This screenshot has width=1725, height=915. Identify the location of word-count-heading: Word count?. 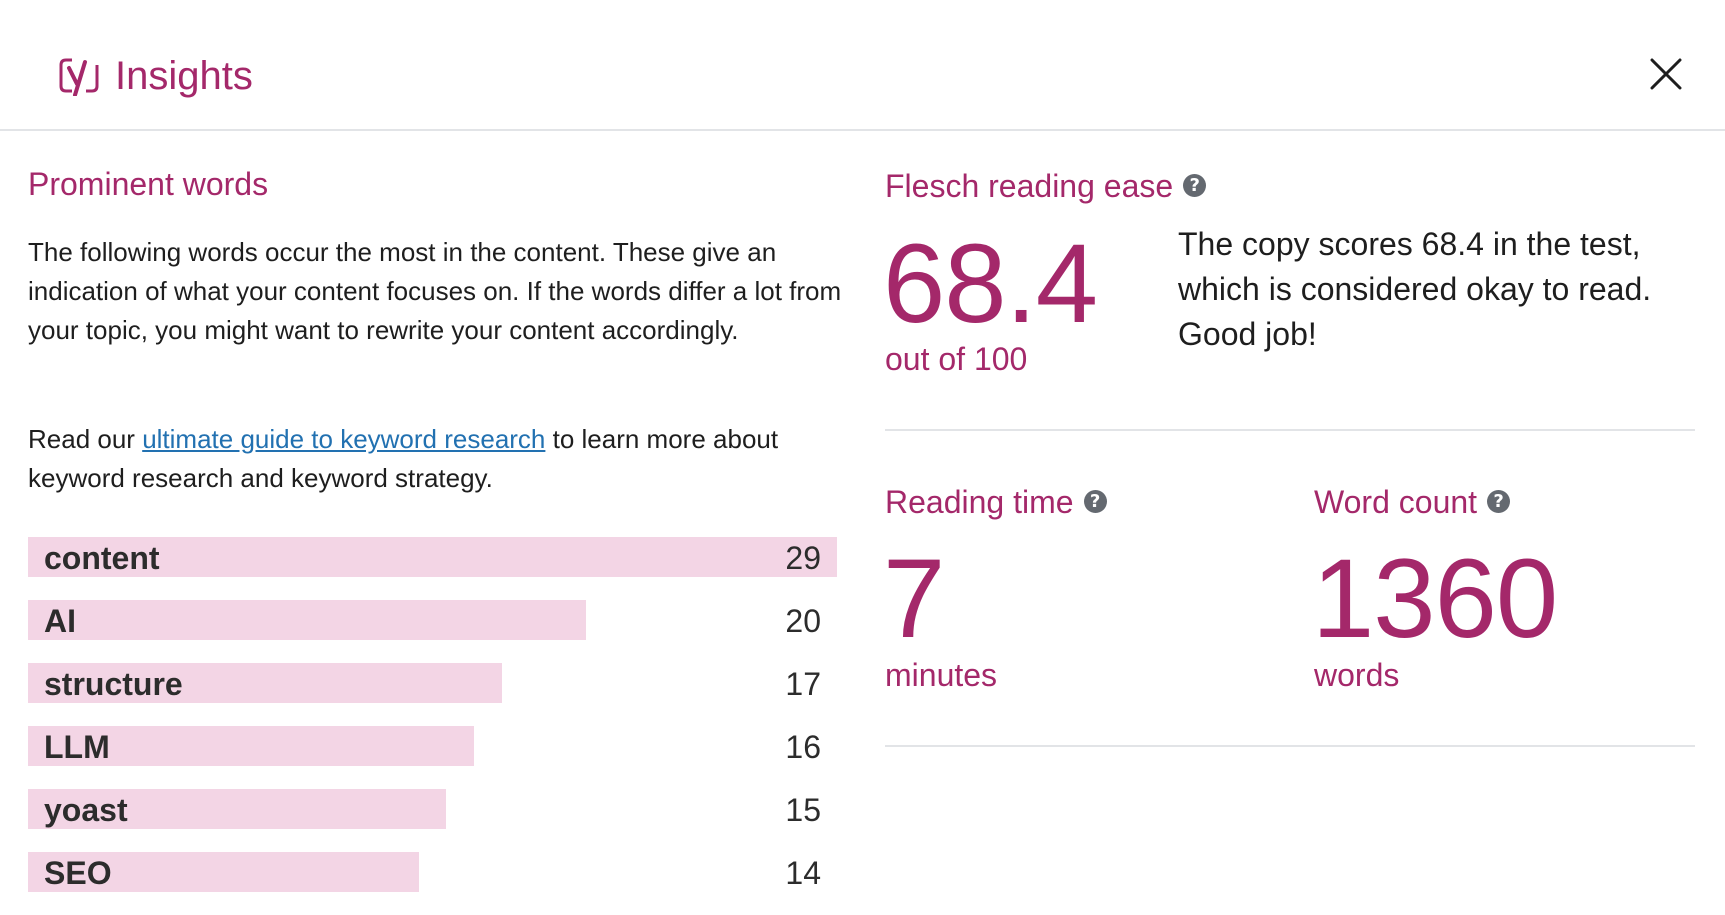
(1412, 502).